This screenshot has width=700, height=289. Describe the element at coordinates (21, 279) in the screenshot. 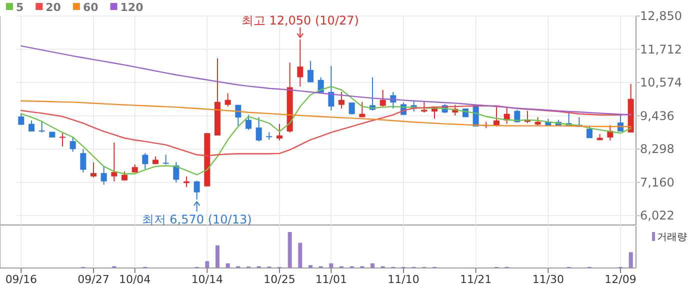

I see `x-tick-label: 09/16` at that location.